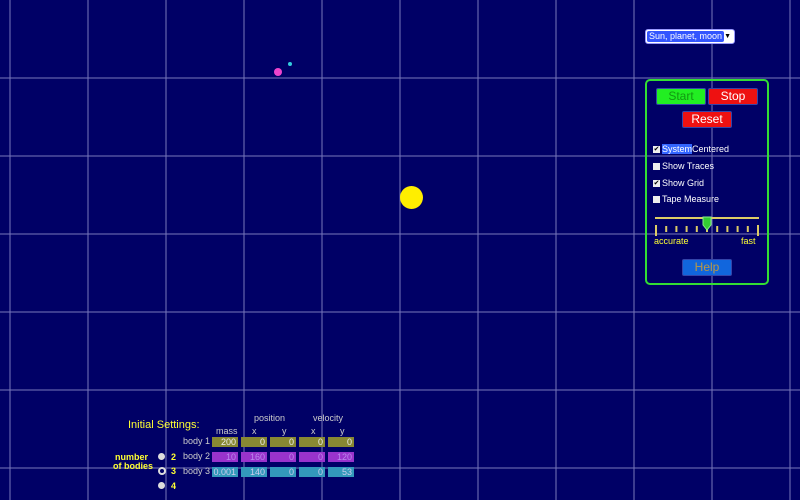 The image size is (800, 500). I want to click on number-label: number, so click(132, 457).